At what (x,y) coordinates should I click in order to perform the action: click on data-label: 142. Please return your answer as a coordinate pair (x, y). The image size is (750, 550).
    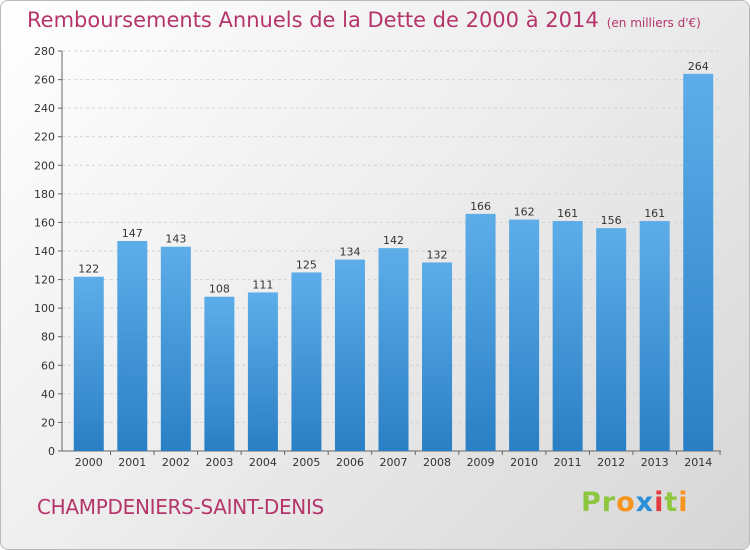
    Looking at the image, I should click on (393, 240).